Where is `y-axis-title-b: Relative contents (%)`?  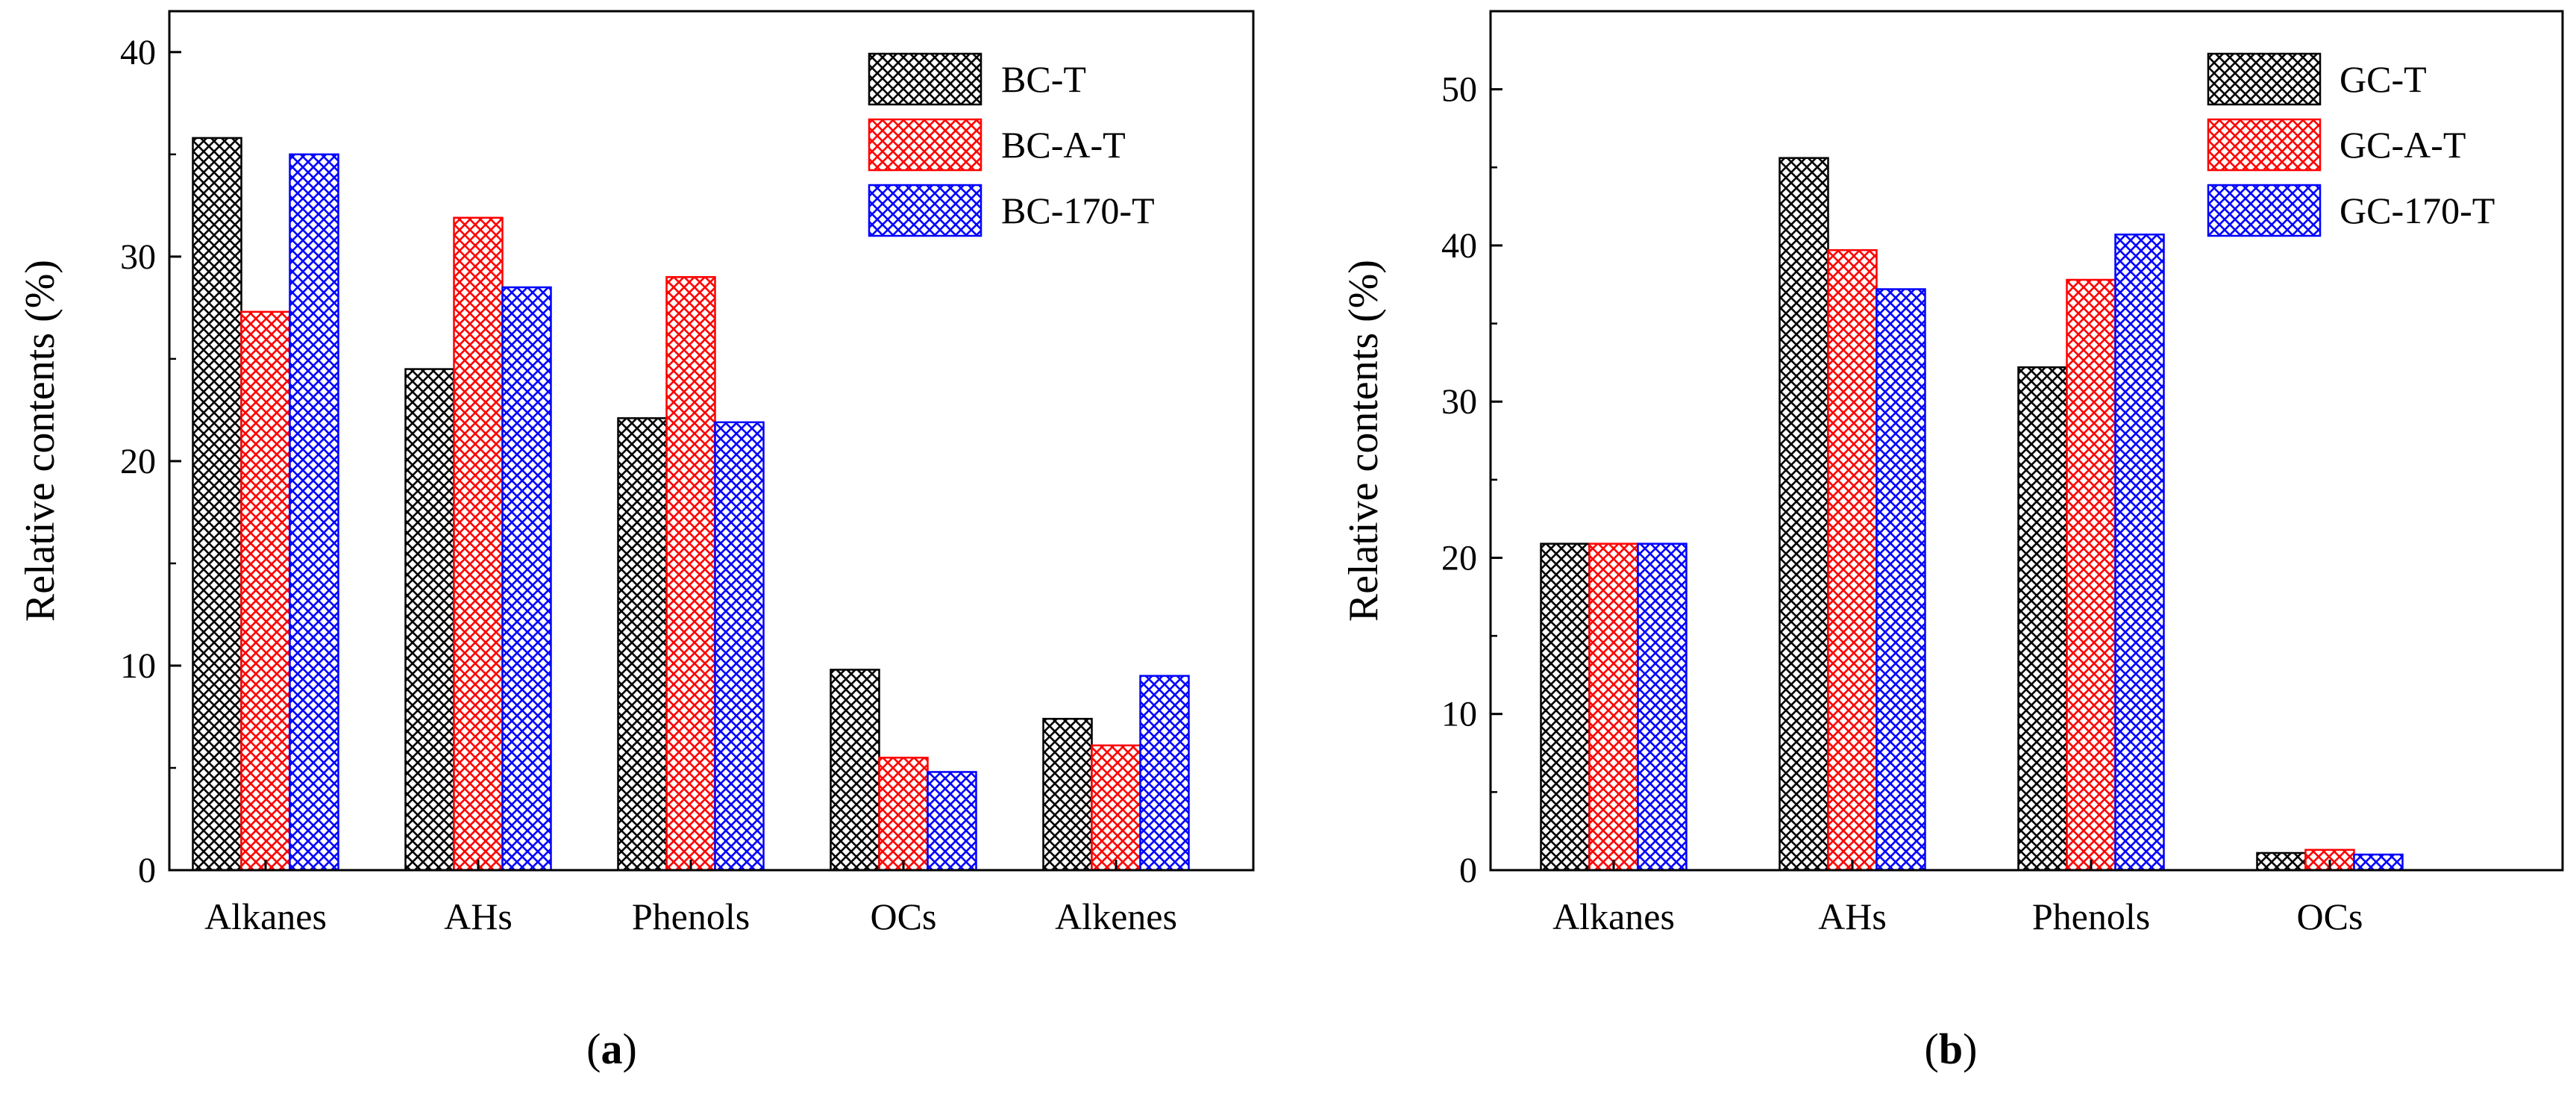 y-axis-title-b: Relative contents (%) is located at coordinates (1364, 441).